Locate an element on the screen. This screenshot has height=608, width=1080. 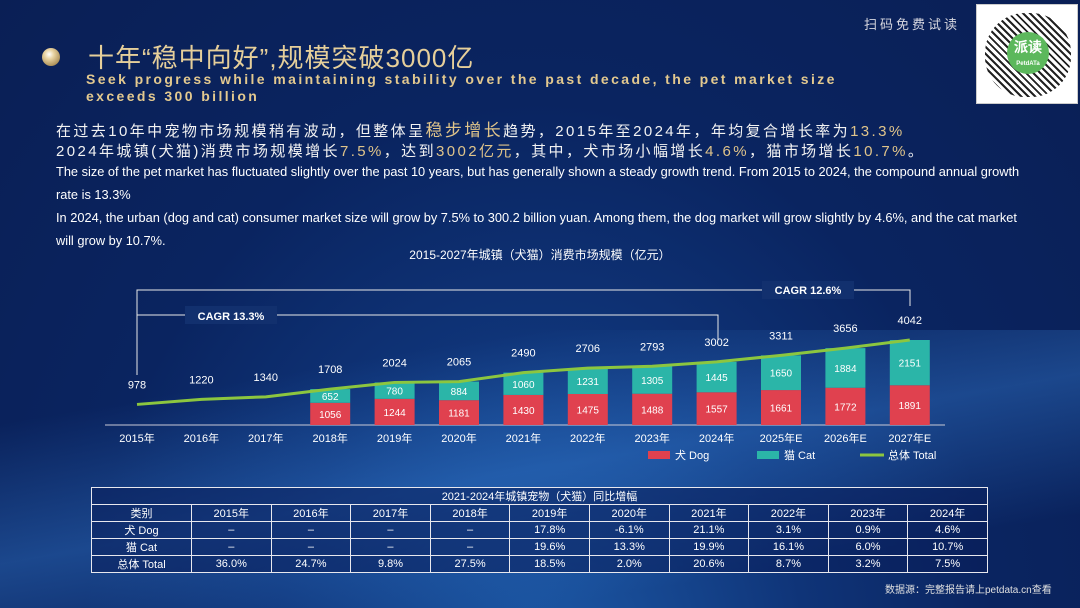
total-value-label: 1708 is located at coordinates (330, 370).